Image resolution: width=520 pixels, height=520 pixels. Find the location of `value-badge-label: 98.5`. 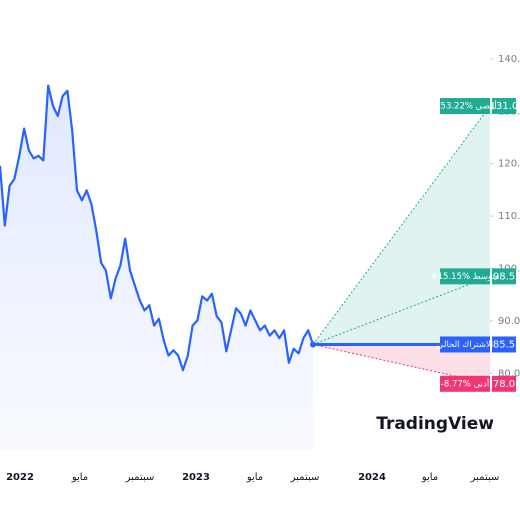

value-badge-label: 98.5 is located at coordinates (504, 276).